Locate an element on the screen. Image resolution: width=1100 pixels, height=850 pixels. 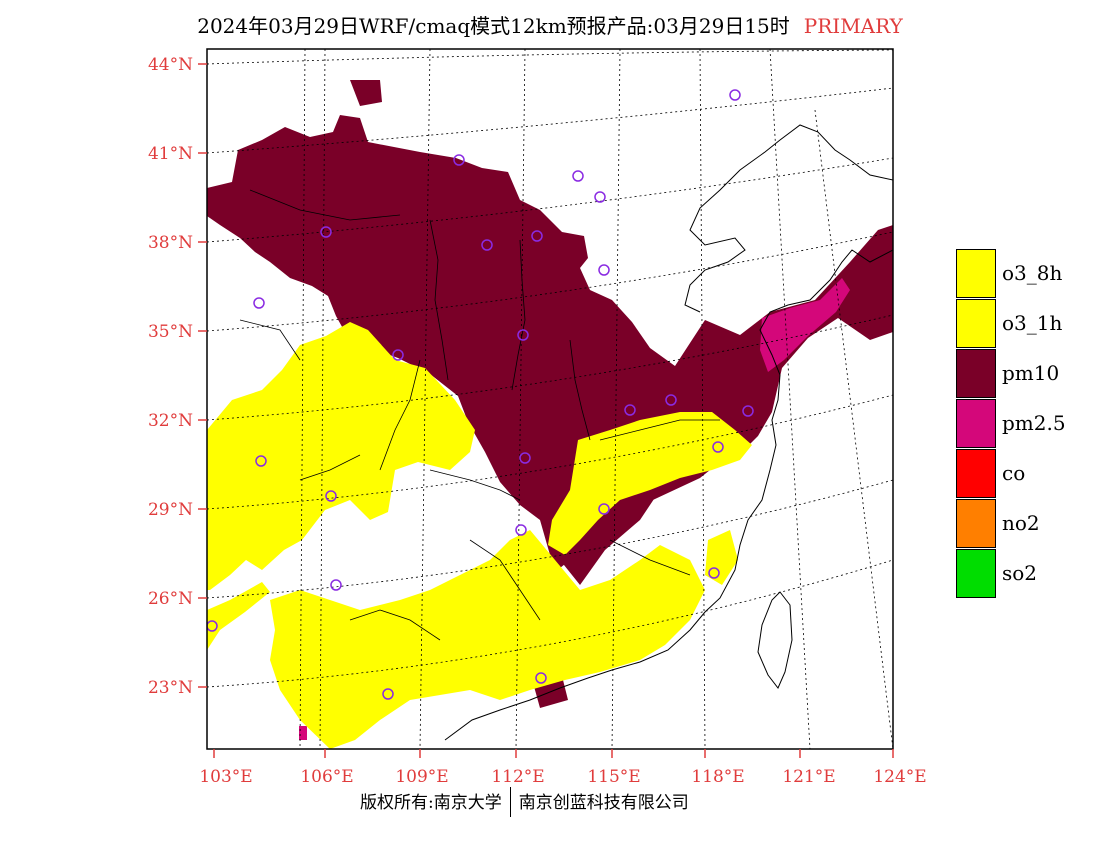
credit-left: 版权所有:南京大学 is located at coordinates (431, 803).